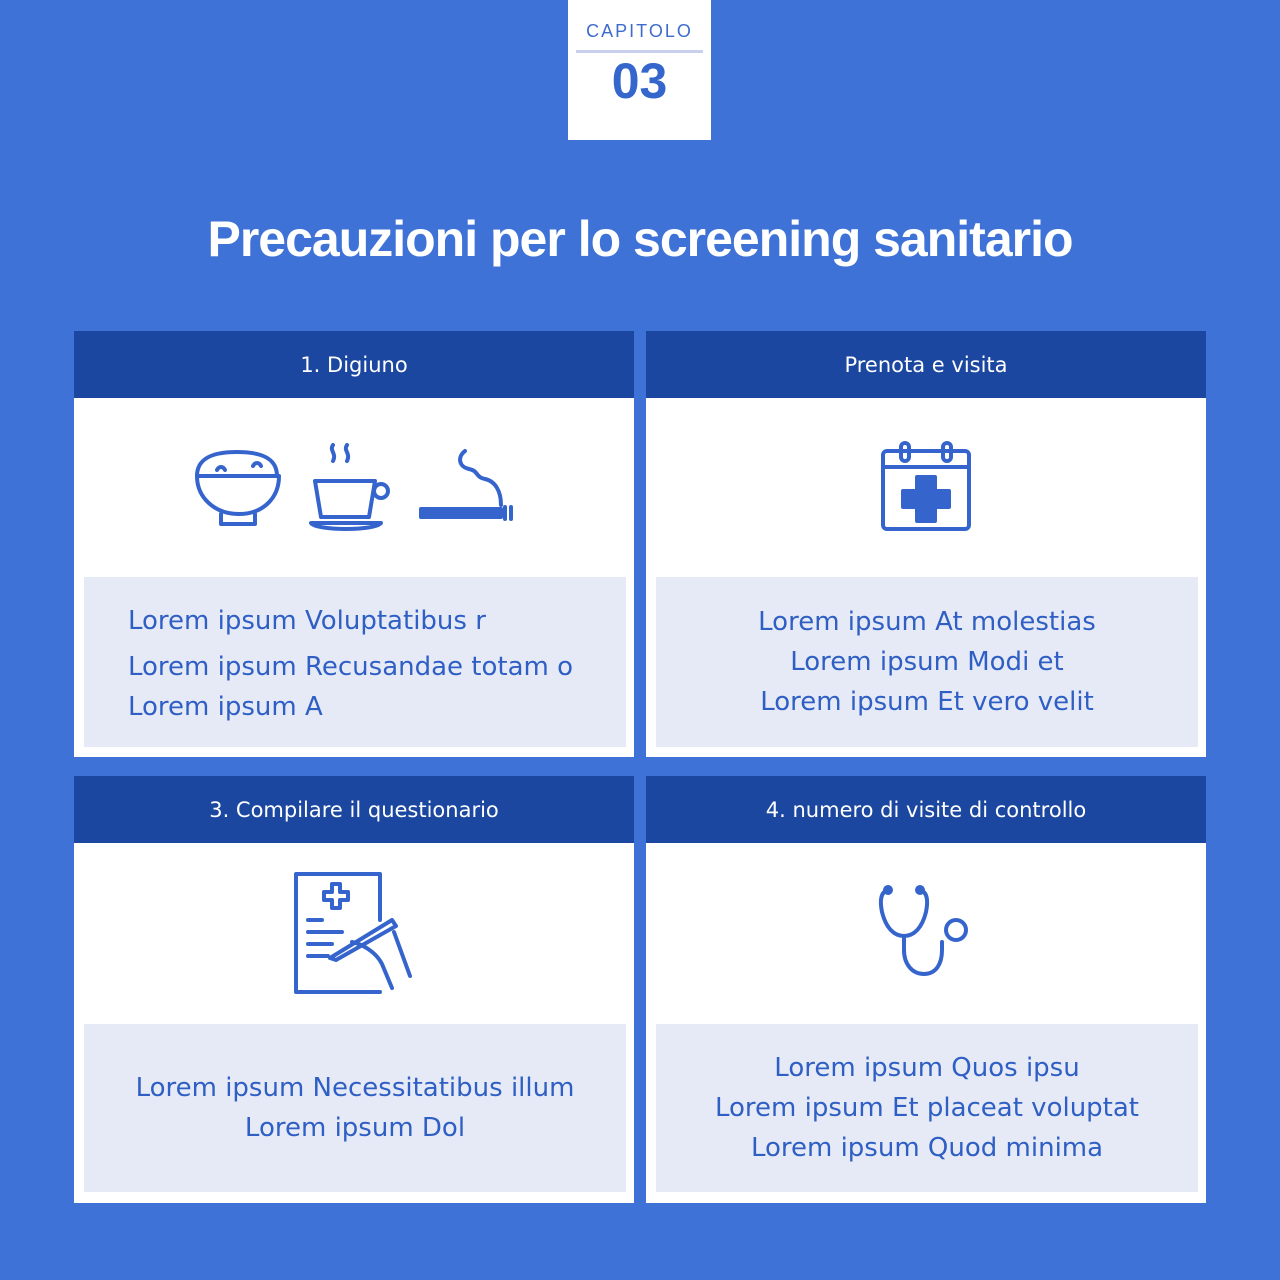  I want to click on page-title: Precauzioni per lo screening sanitario, so click(640, 239).